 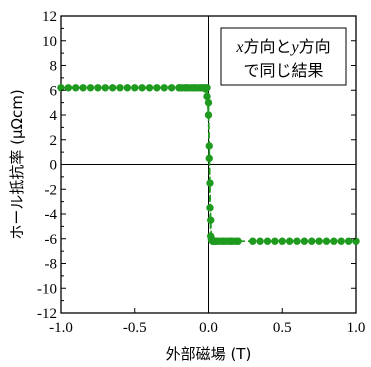 What do you see at coordinates (51, 215) in the screenshot?
I see `y-tick-label: -4` at bounding box center [51, 215].